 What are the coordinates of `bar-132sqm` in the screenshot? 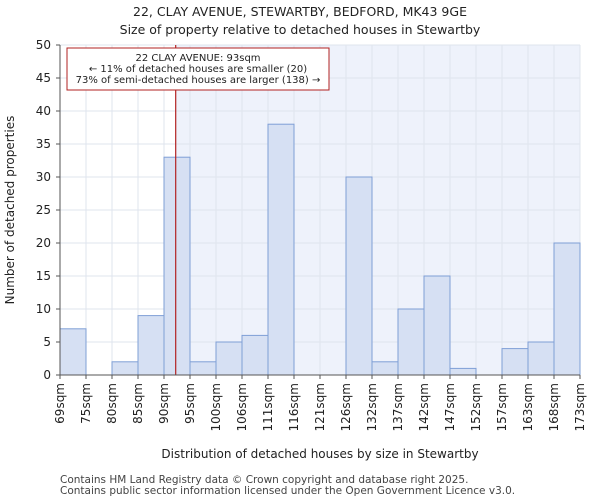 It's located at (385, 368).